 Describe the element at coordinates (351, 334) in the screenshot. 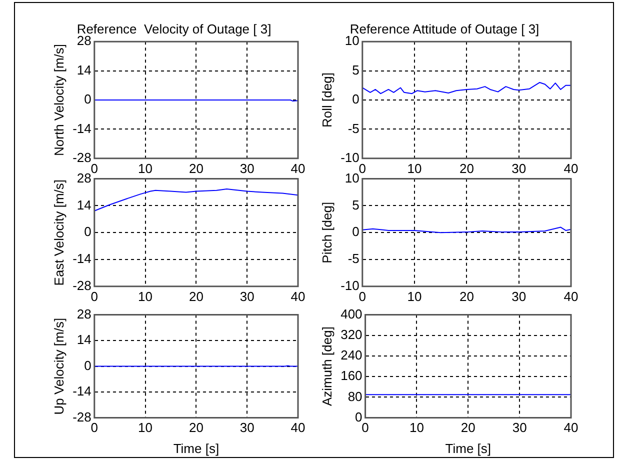

I see `y-tick-label: 320` at that location.